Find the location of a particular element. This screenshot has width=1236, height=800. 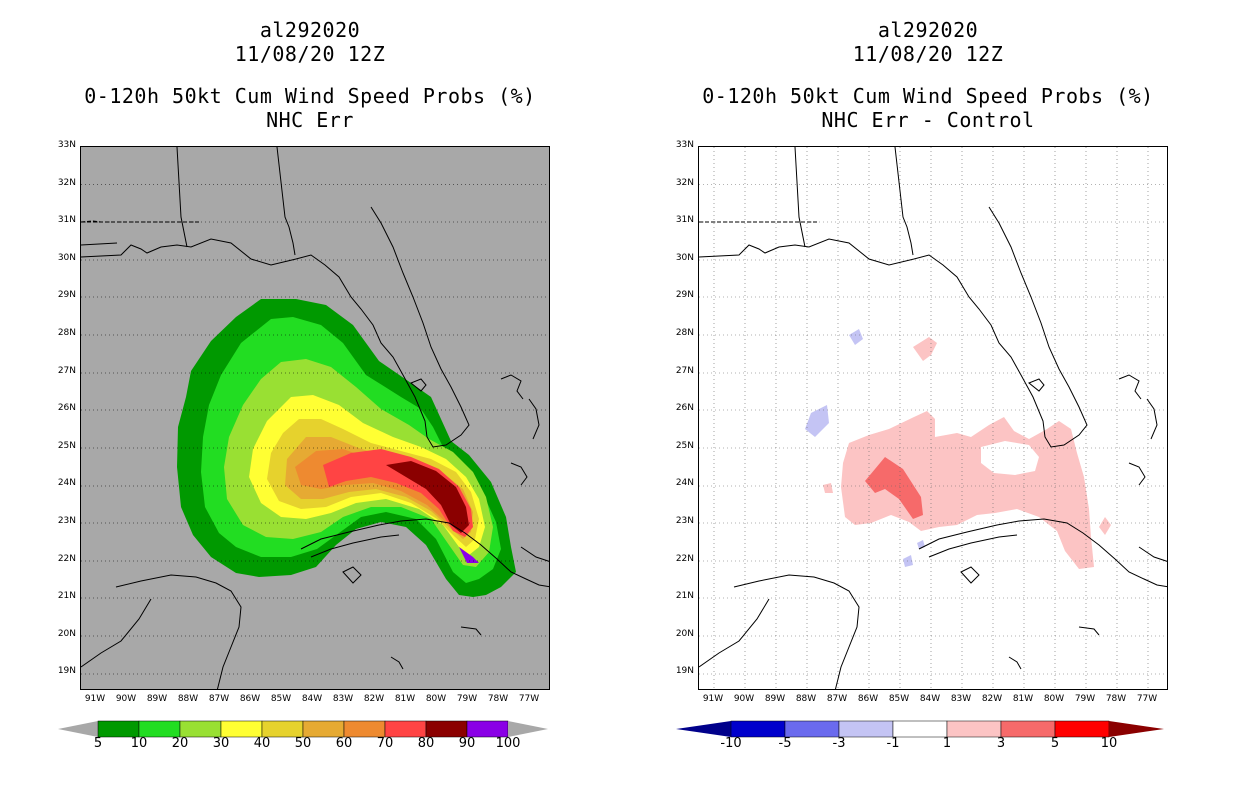

left-storm-id: al292020 is located at coordinates (310, 30).